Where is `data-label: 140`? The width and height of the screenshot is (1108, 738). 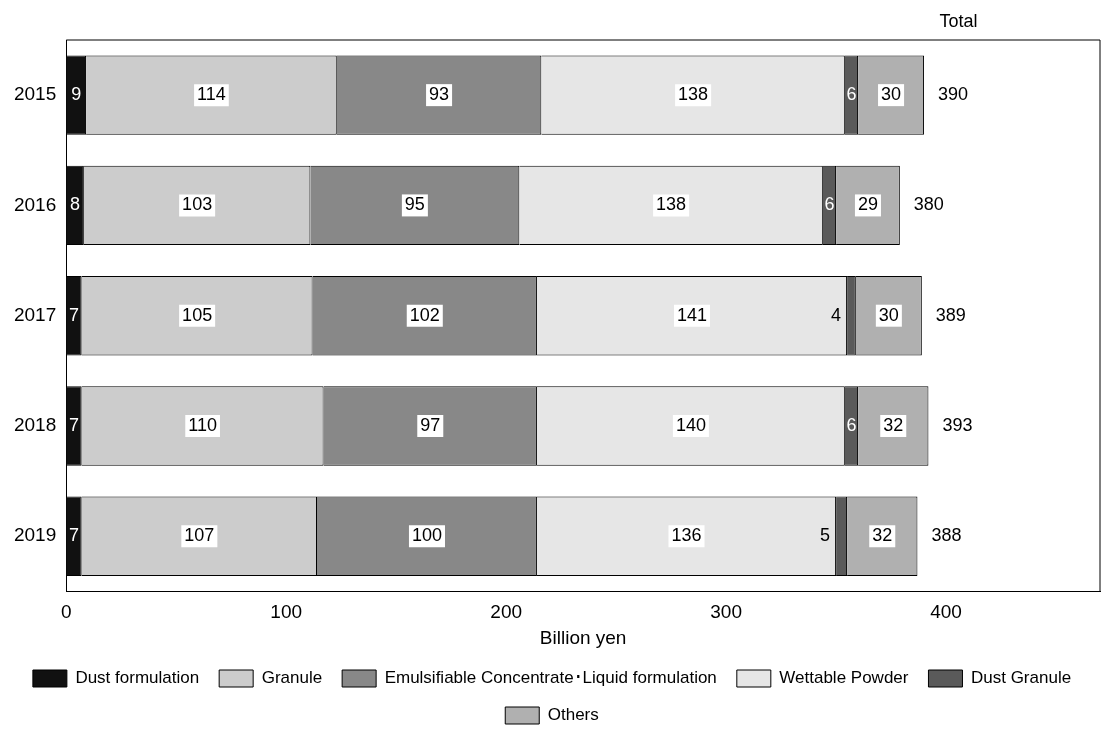
data-label: 140 is located at coordinates (690, 424).